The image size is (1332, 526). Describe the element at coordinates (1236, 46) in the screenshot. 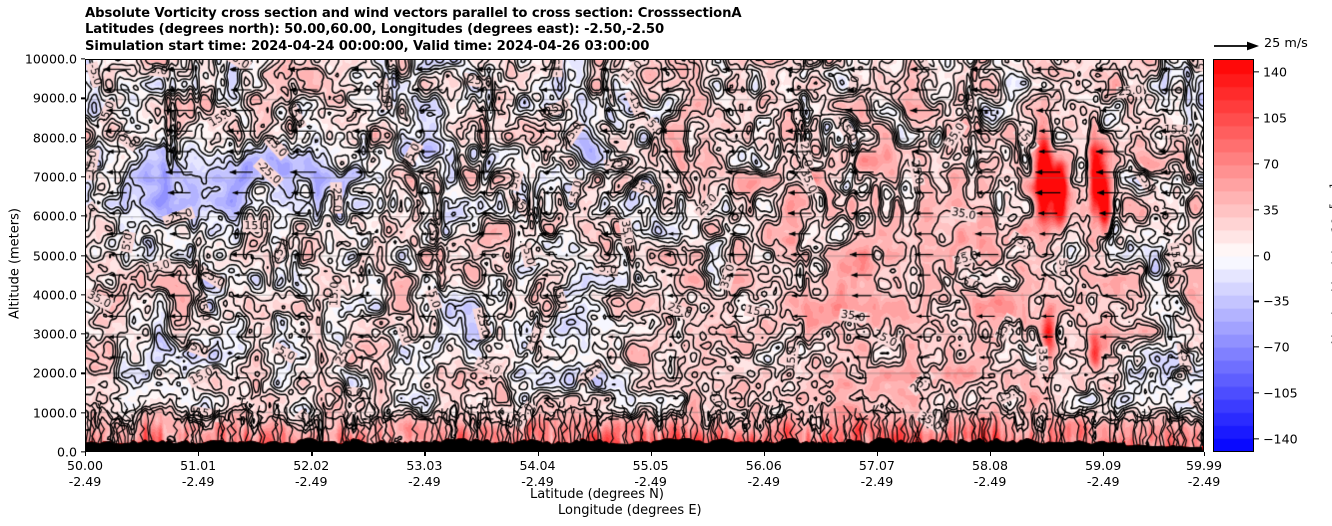

I see `arrow-right-icon` at that location.